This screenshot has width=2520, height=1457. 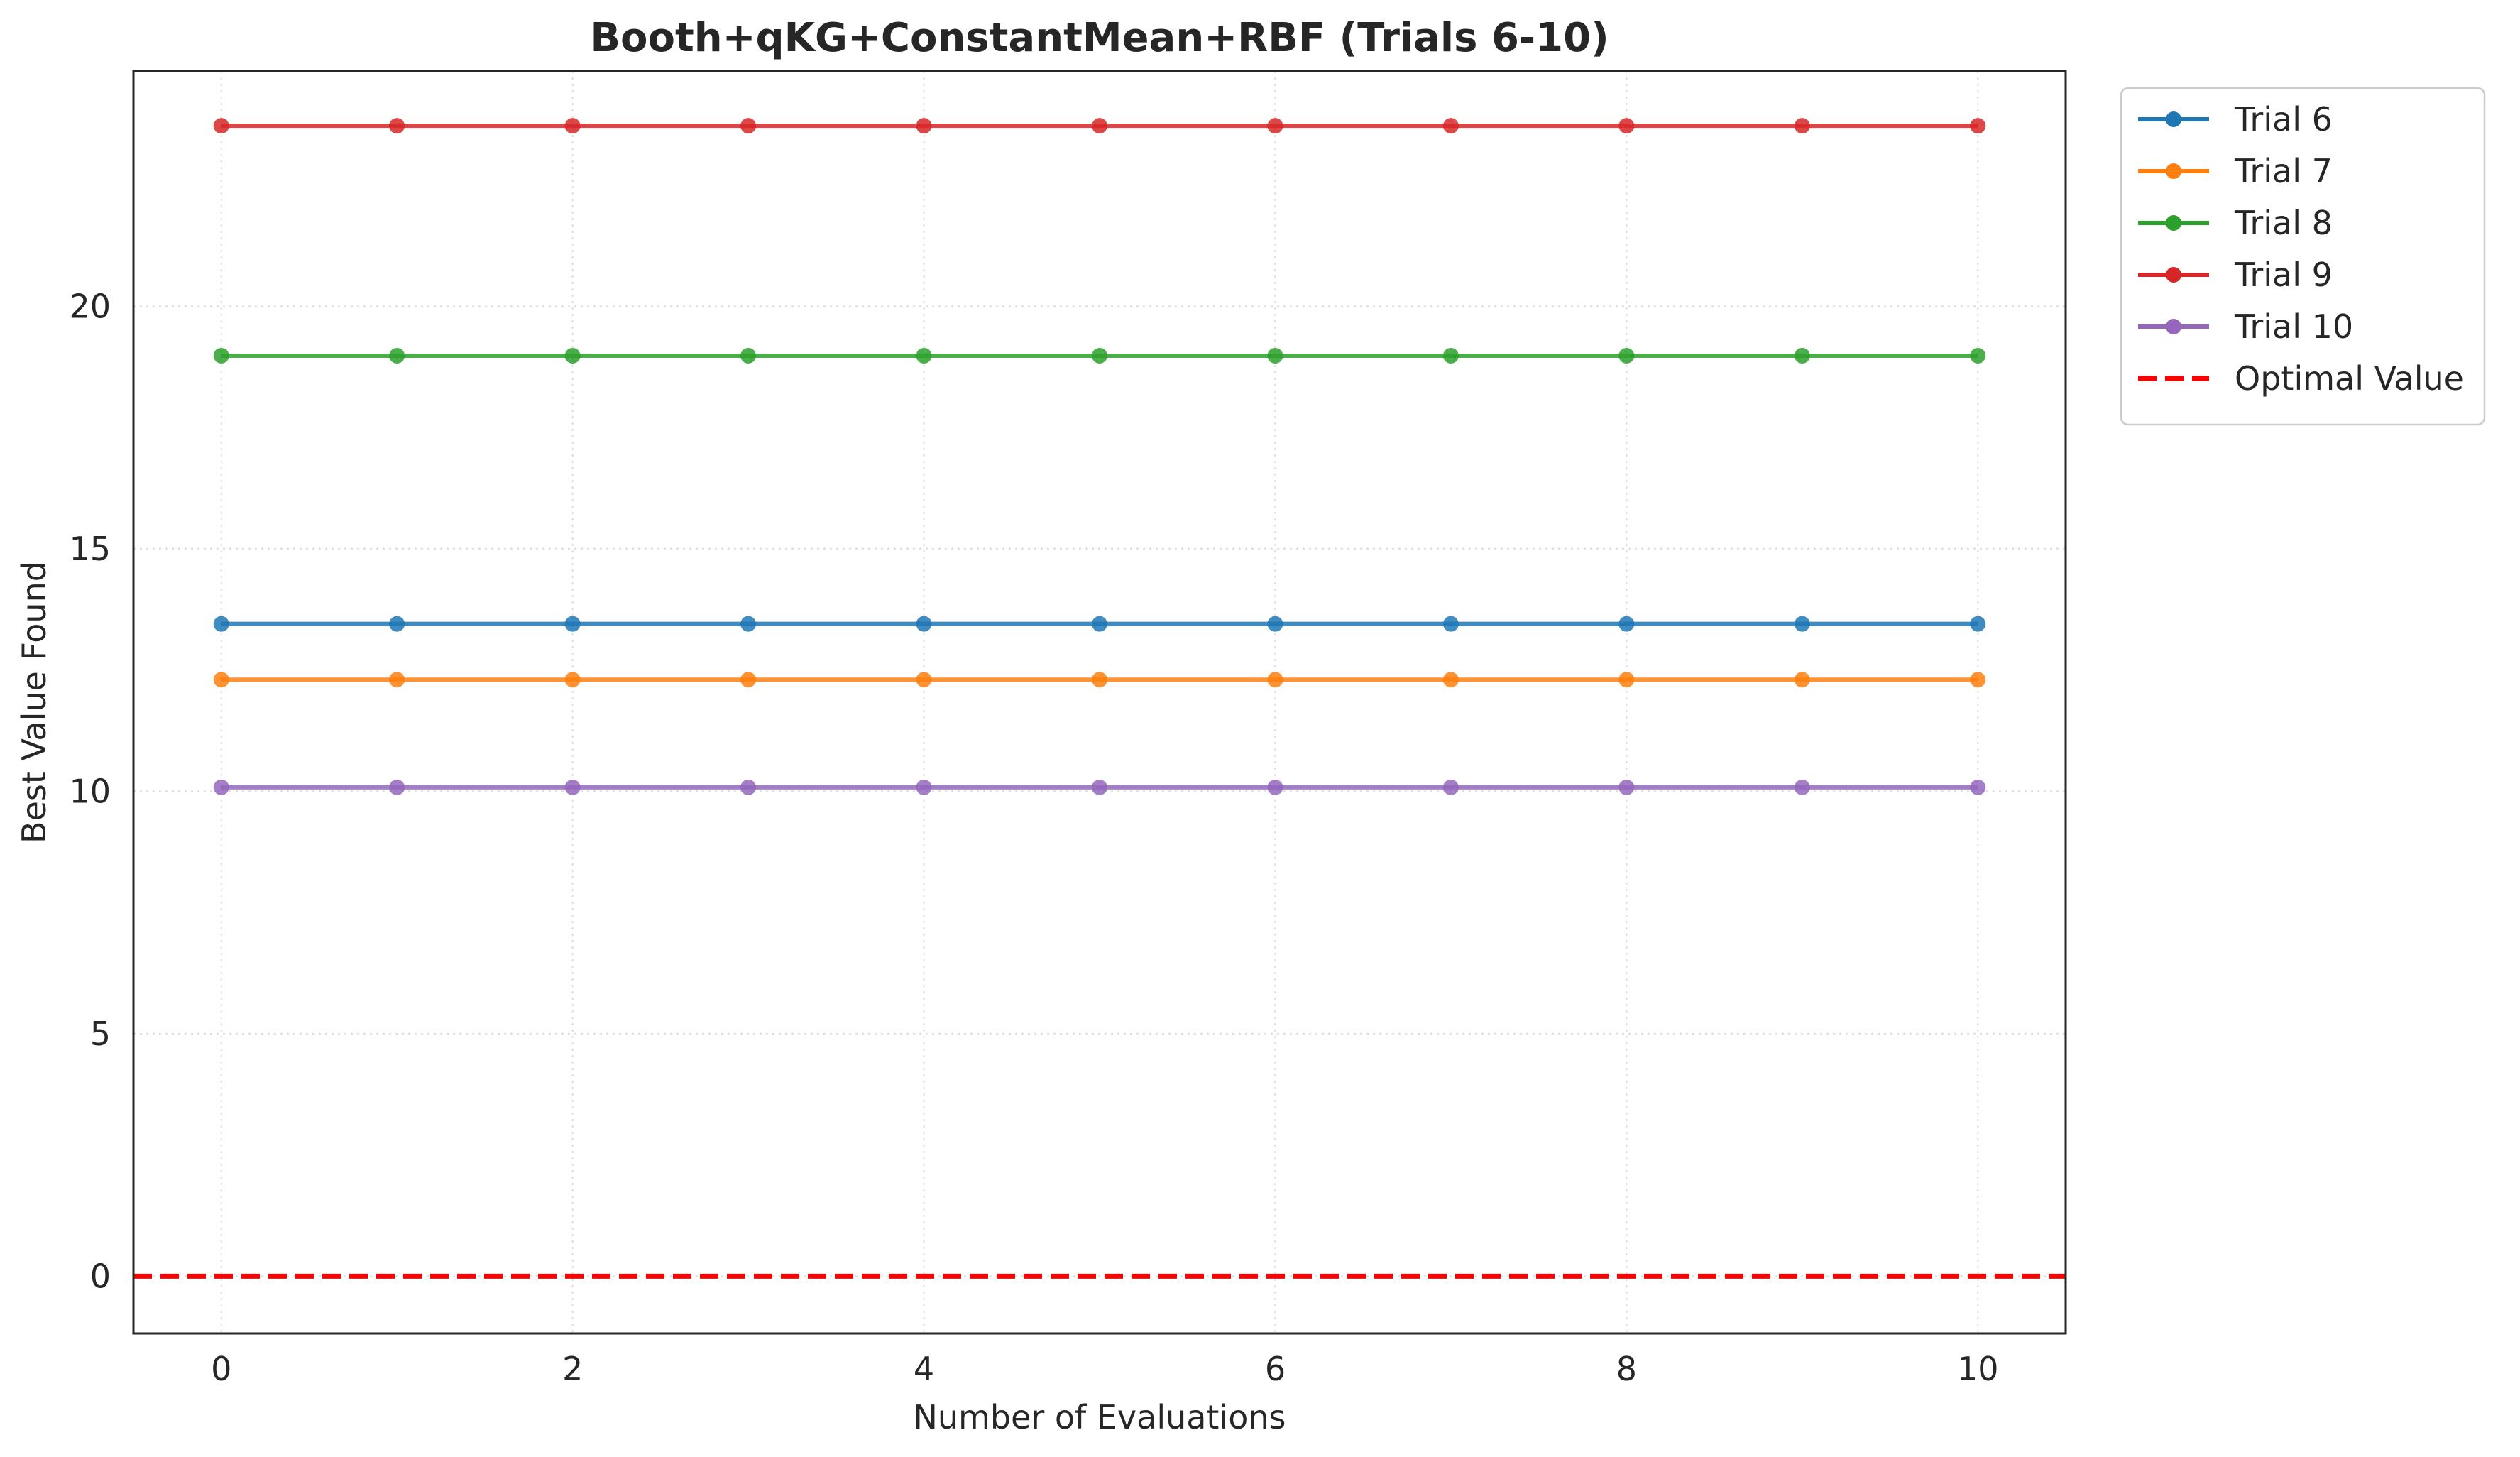 What do you see at coordinates (221, 1369) in the screenshot?
I see `x-tick-label: 0` at bounding box center [221, 1369].